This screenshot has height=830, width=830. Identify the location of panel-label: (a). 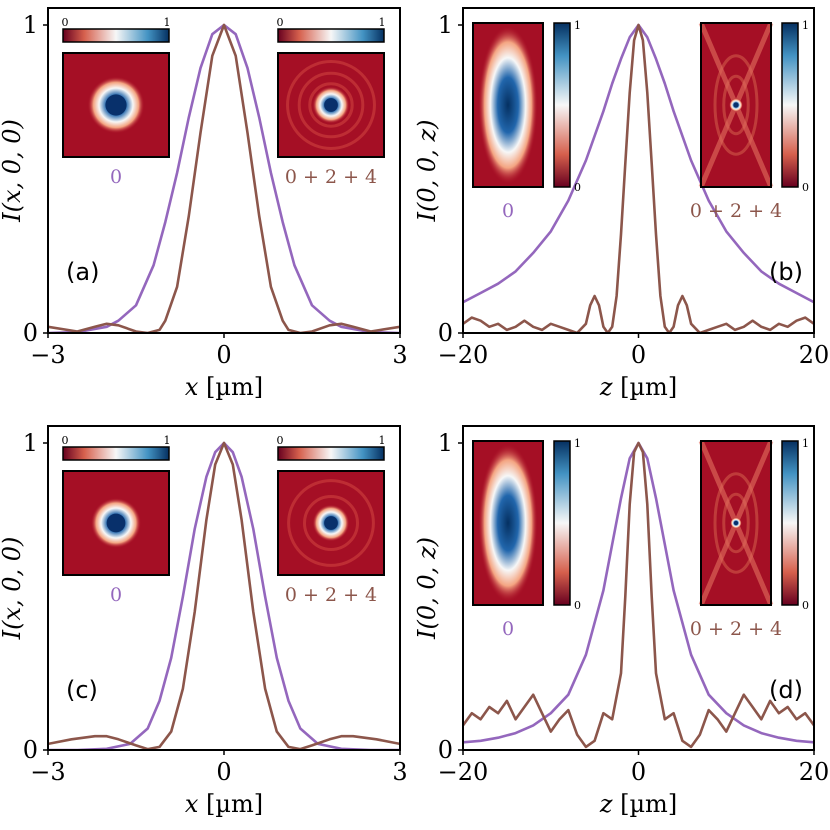
(82, 272).